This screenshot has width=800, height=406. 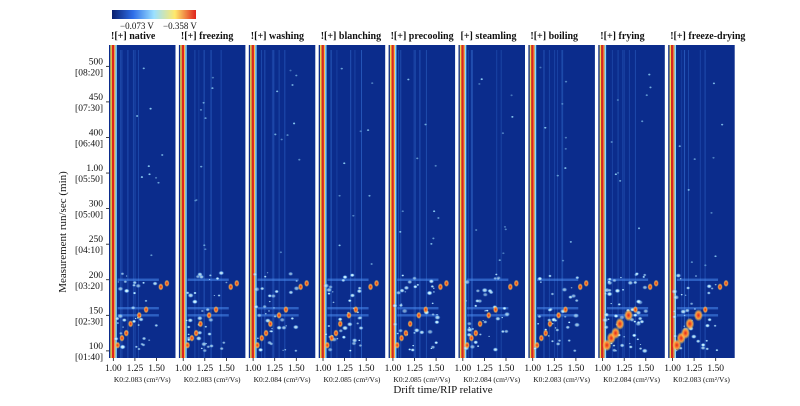 What do you see at coordinates (627, 279) in the screenshot?
I see `signal-band` at bounding box center [627, 279].